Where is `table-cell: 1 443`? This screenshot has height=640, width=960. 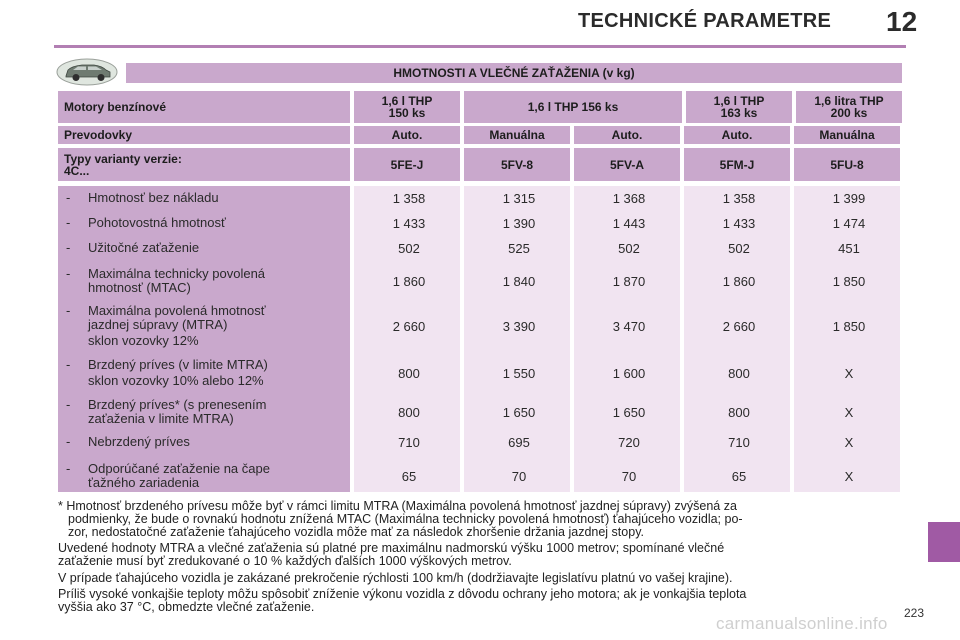 table-cell: 1 443 is located at coordinates (629, 223).